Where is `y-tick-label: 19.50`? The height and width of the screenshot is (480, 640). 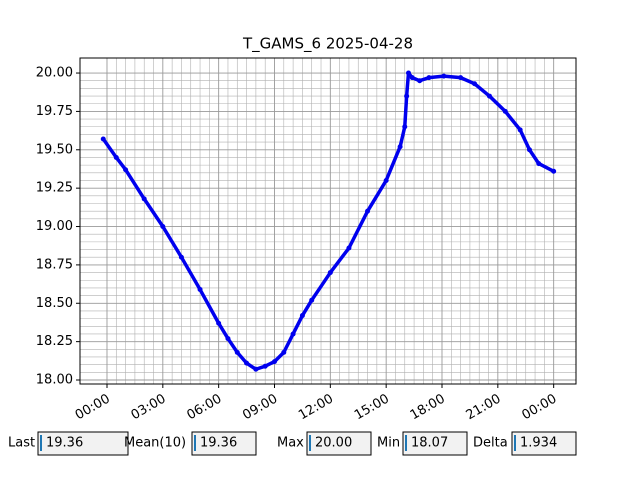 y-tick-label: 19.50 is located at coordinates (54, 149).